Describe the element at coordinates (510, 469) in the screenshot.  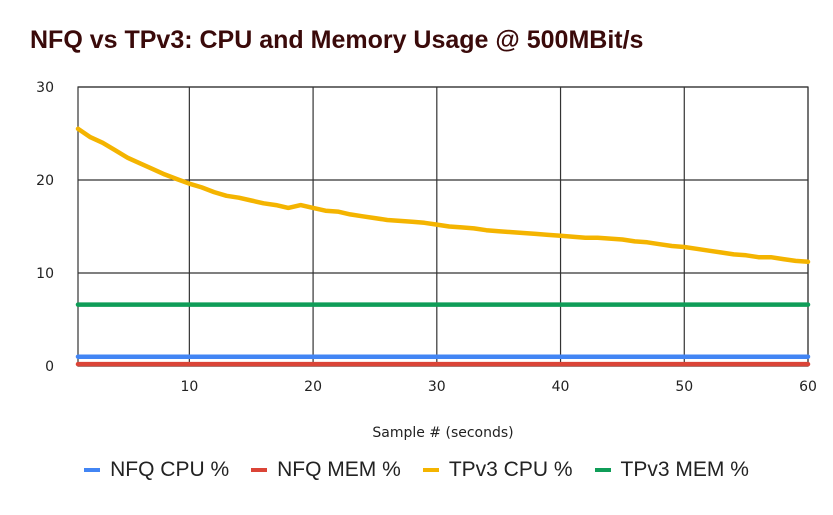
I see `legend-label: TPv3 CPU %` at that location.